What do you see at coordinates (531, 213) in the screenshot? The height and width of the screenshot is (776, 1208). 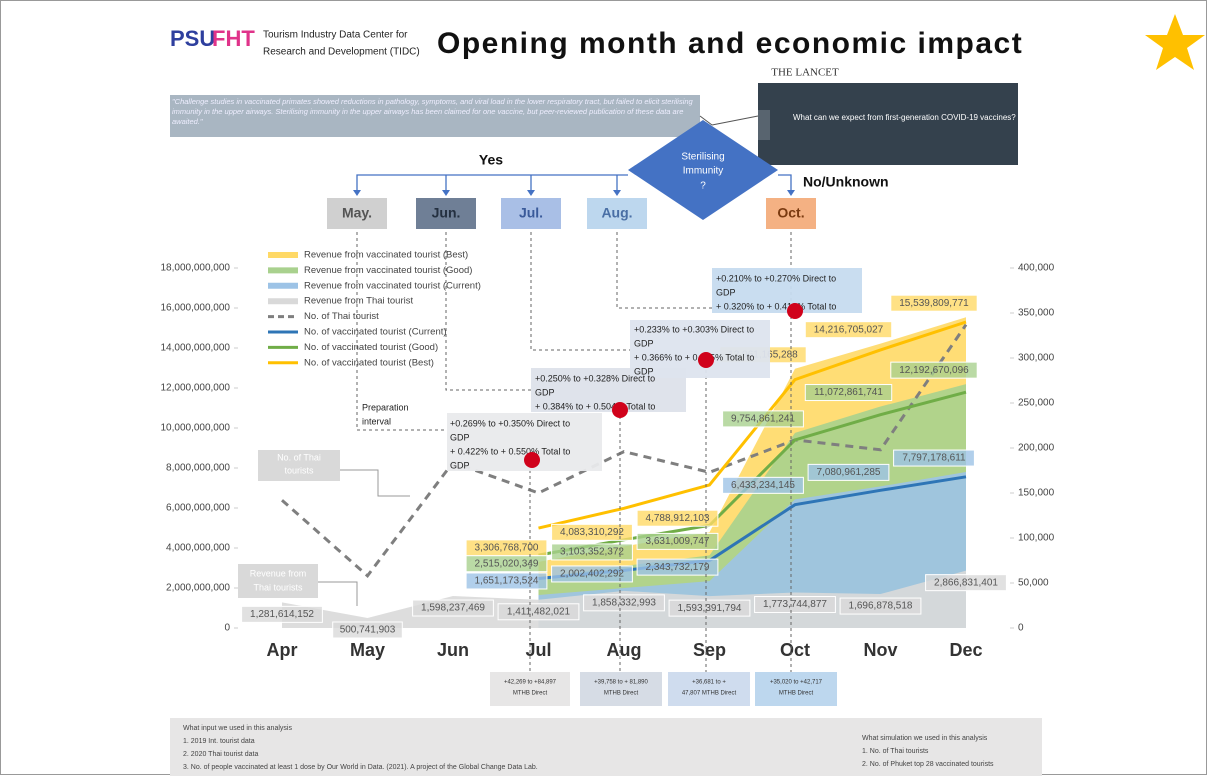 I see `month-label: Jul.` at bounding box center [531, 213].